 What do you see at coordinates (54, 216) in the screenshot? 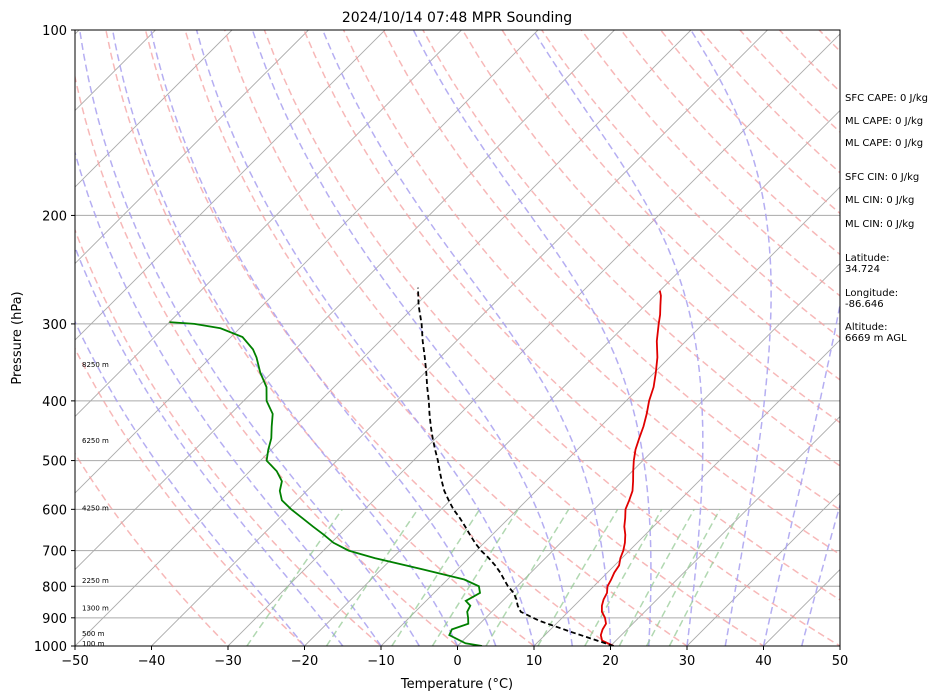
I see `y-tick-label: 200` at bounding box center [54, 216].